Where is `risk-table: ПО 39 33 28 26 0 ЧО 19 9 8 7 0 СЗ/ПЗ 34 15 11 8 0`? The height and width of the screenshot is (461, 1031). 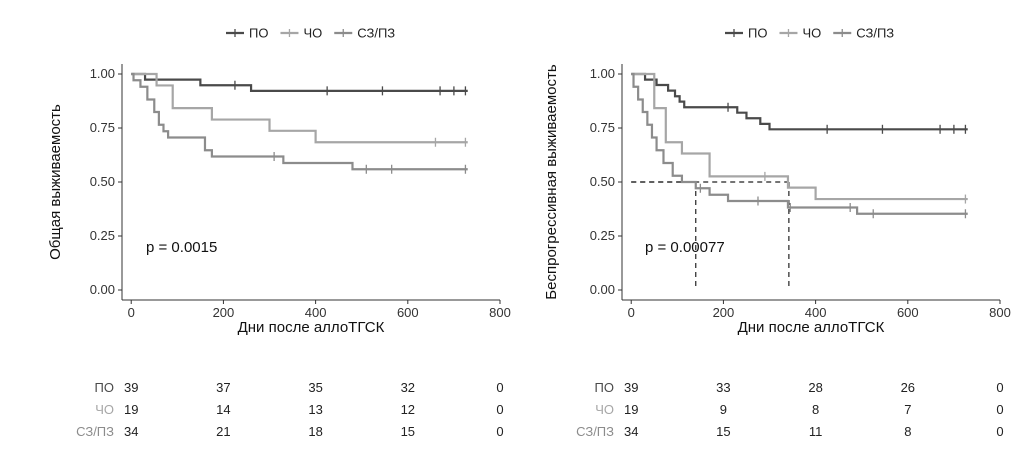 risk-table: ПО 39 33 28 26 0 ЧО 19 9 8 7 0 СЗ/ПЗ 34 15 11 8 0 is located at coordinates (790, 409).